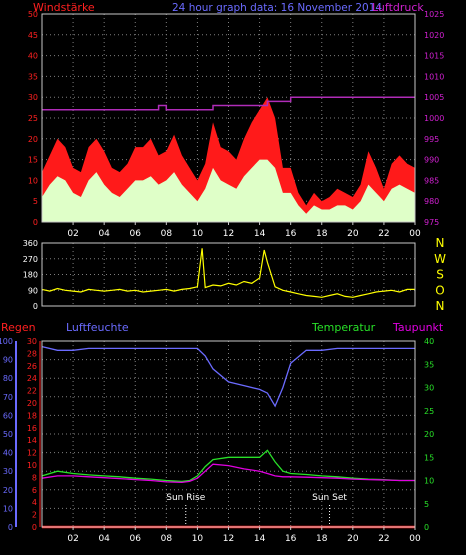 This screenshot has height=555, width=466. Describe the element at coordinates (104, 539) in the screenshot. I see `x-tick-label: 04` at that location.